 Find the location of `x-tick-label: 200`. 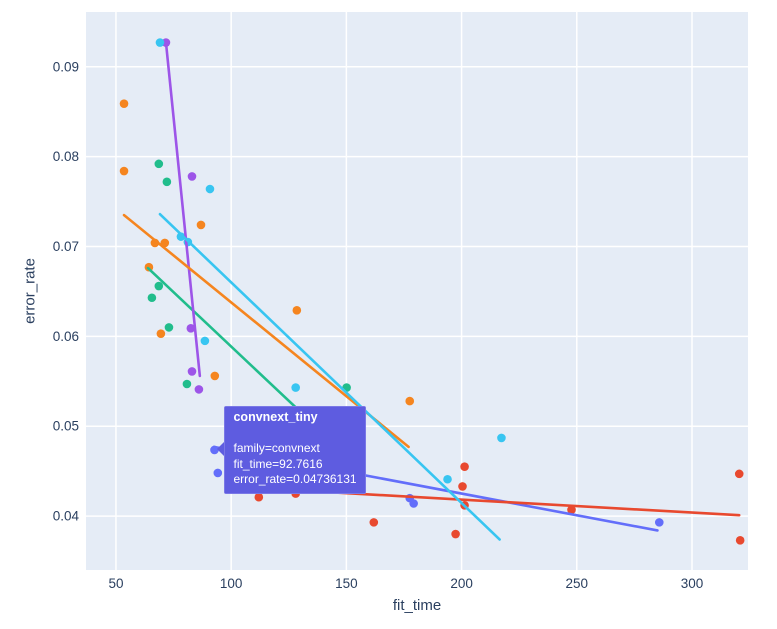

x-tick-label: 200 is located at coordinates (461, 583).